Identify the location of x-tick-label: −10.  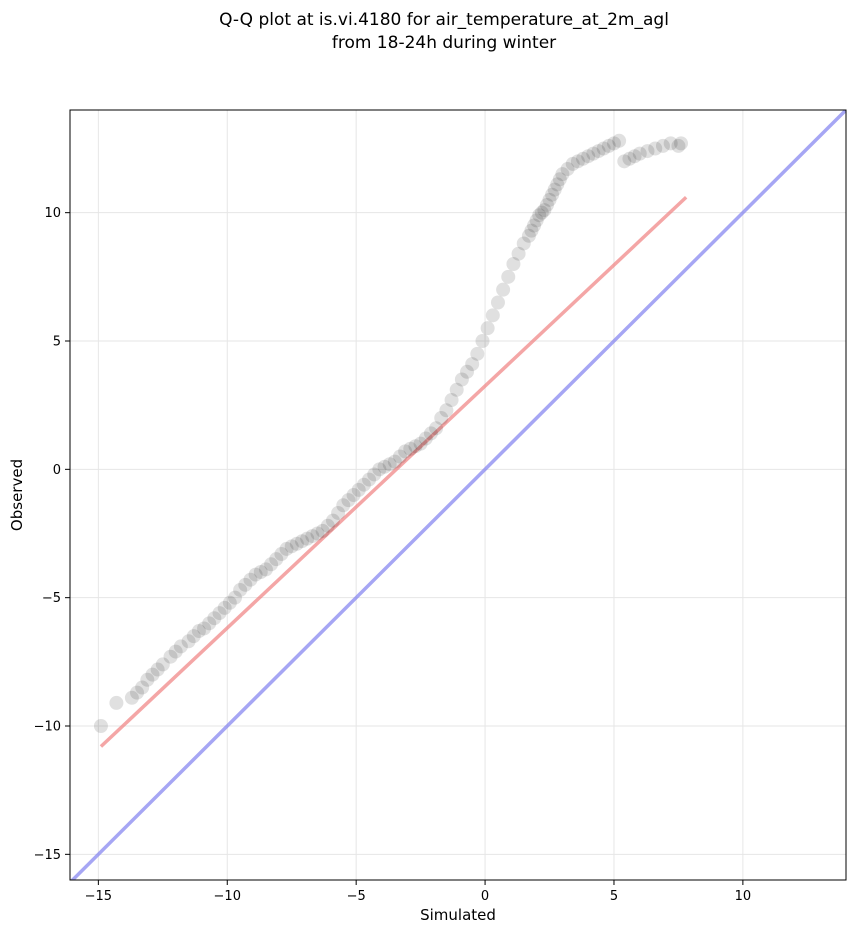
(227, 896).